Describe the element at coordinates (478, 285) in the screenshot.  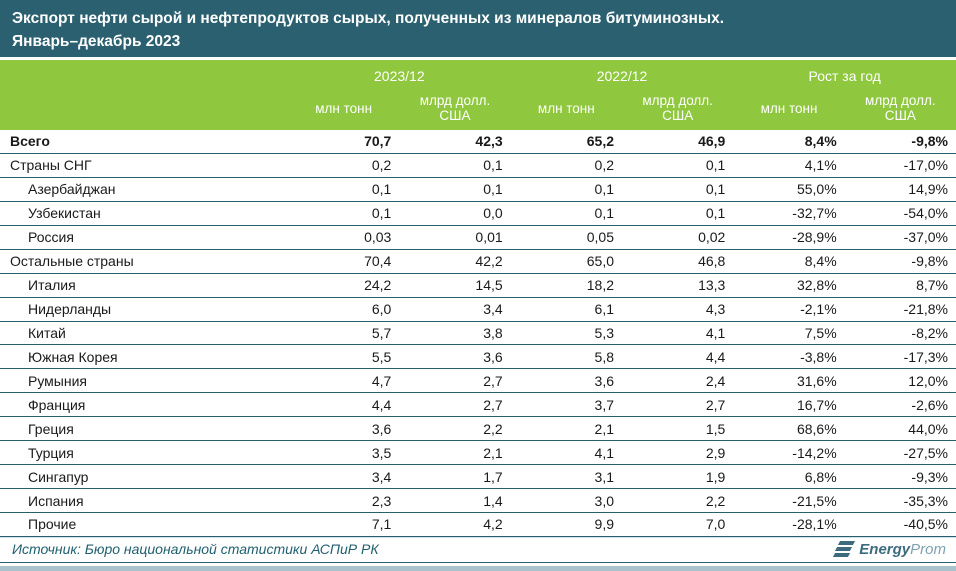
I see `table-row: Италия 24,2 14,5 18,2 13,3 32,8% 8,7%` at that location.